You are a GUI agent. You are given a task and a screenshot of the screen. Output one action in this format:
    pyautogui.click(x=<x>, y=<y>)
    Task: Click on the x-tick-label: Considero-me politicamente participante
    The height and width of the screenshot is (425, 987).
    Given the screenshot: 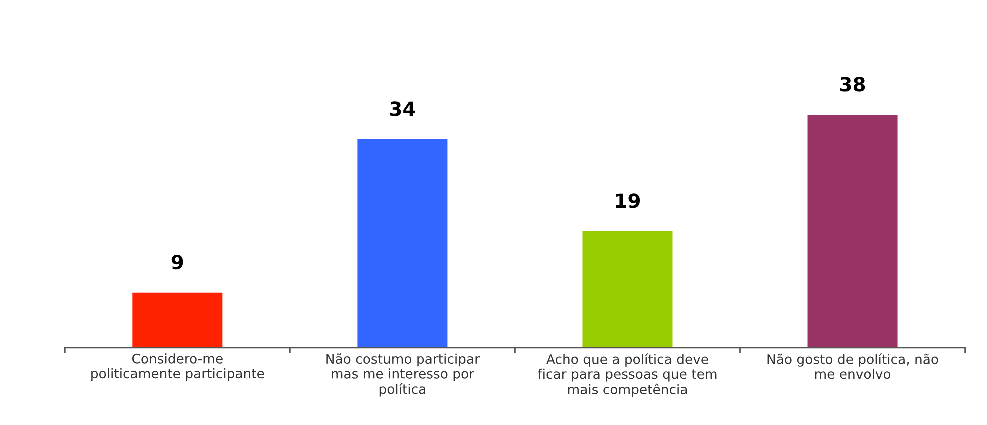 What is the action you would take?
    pyautogui.click(x=178, y=368)
    